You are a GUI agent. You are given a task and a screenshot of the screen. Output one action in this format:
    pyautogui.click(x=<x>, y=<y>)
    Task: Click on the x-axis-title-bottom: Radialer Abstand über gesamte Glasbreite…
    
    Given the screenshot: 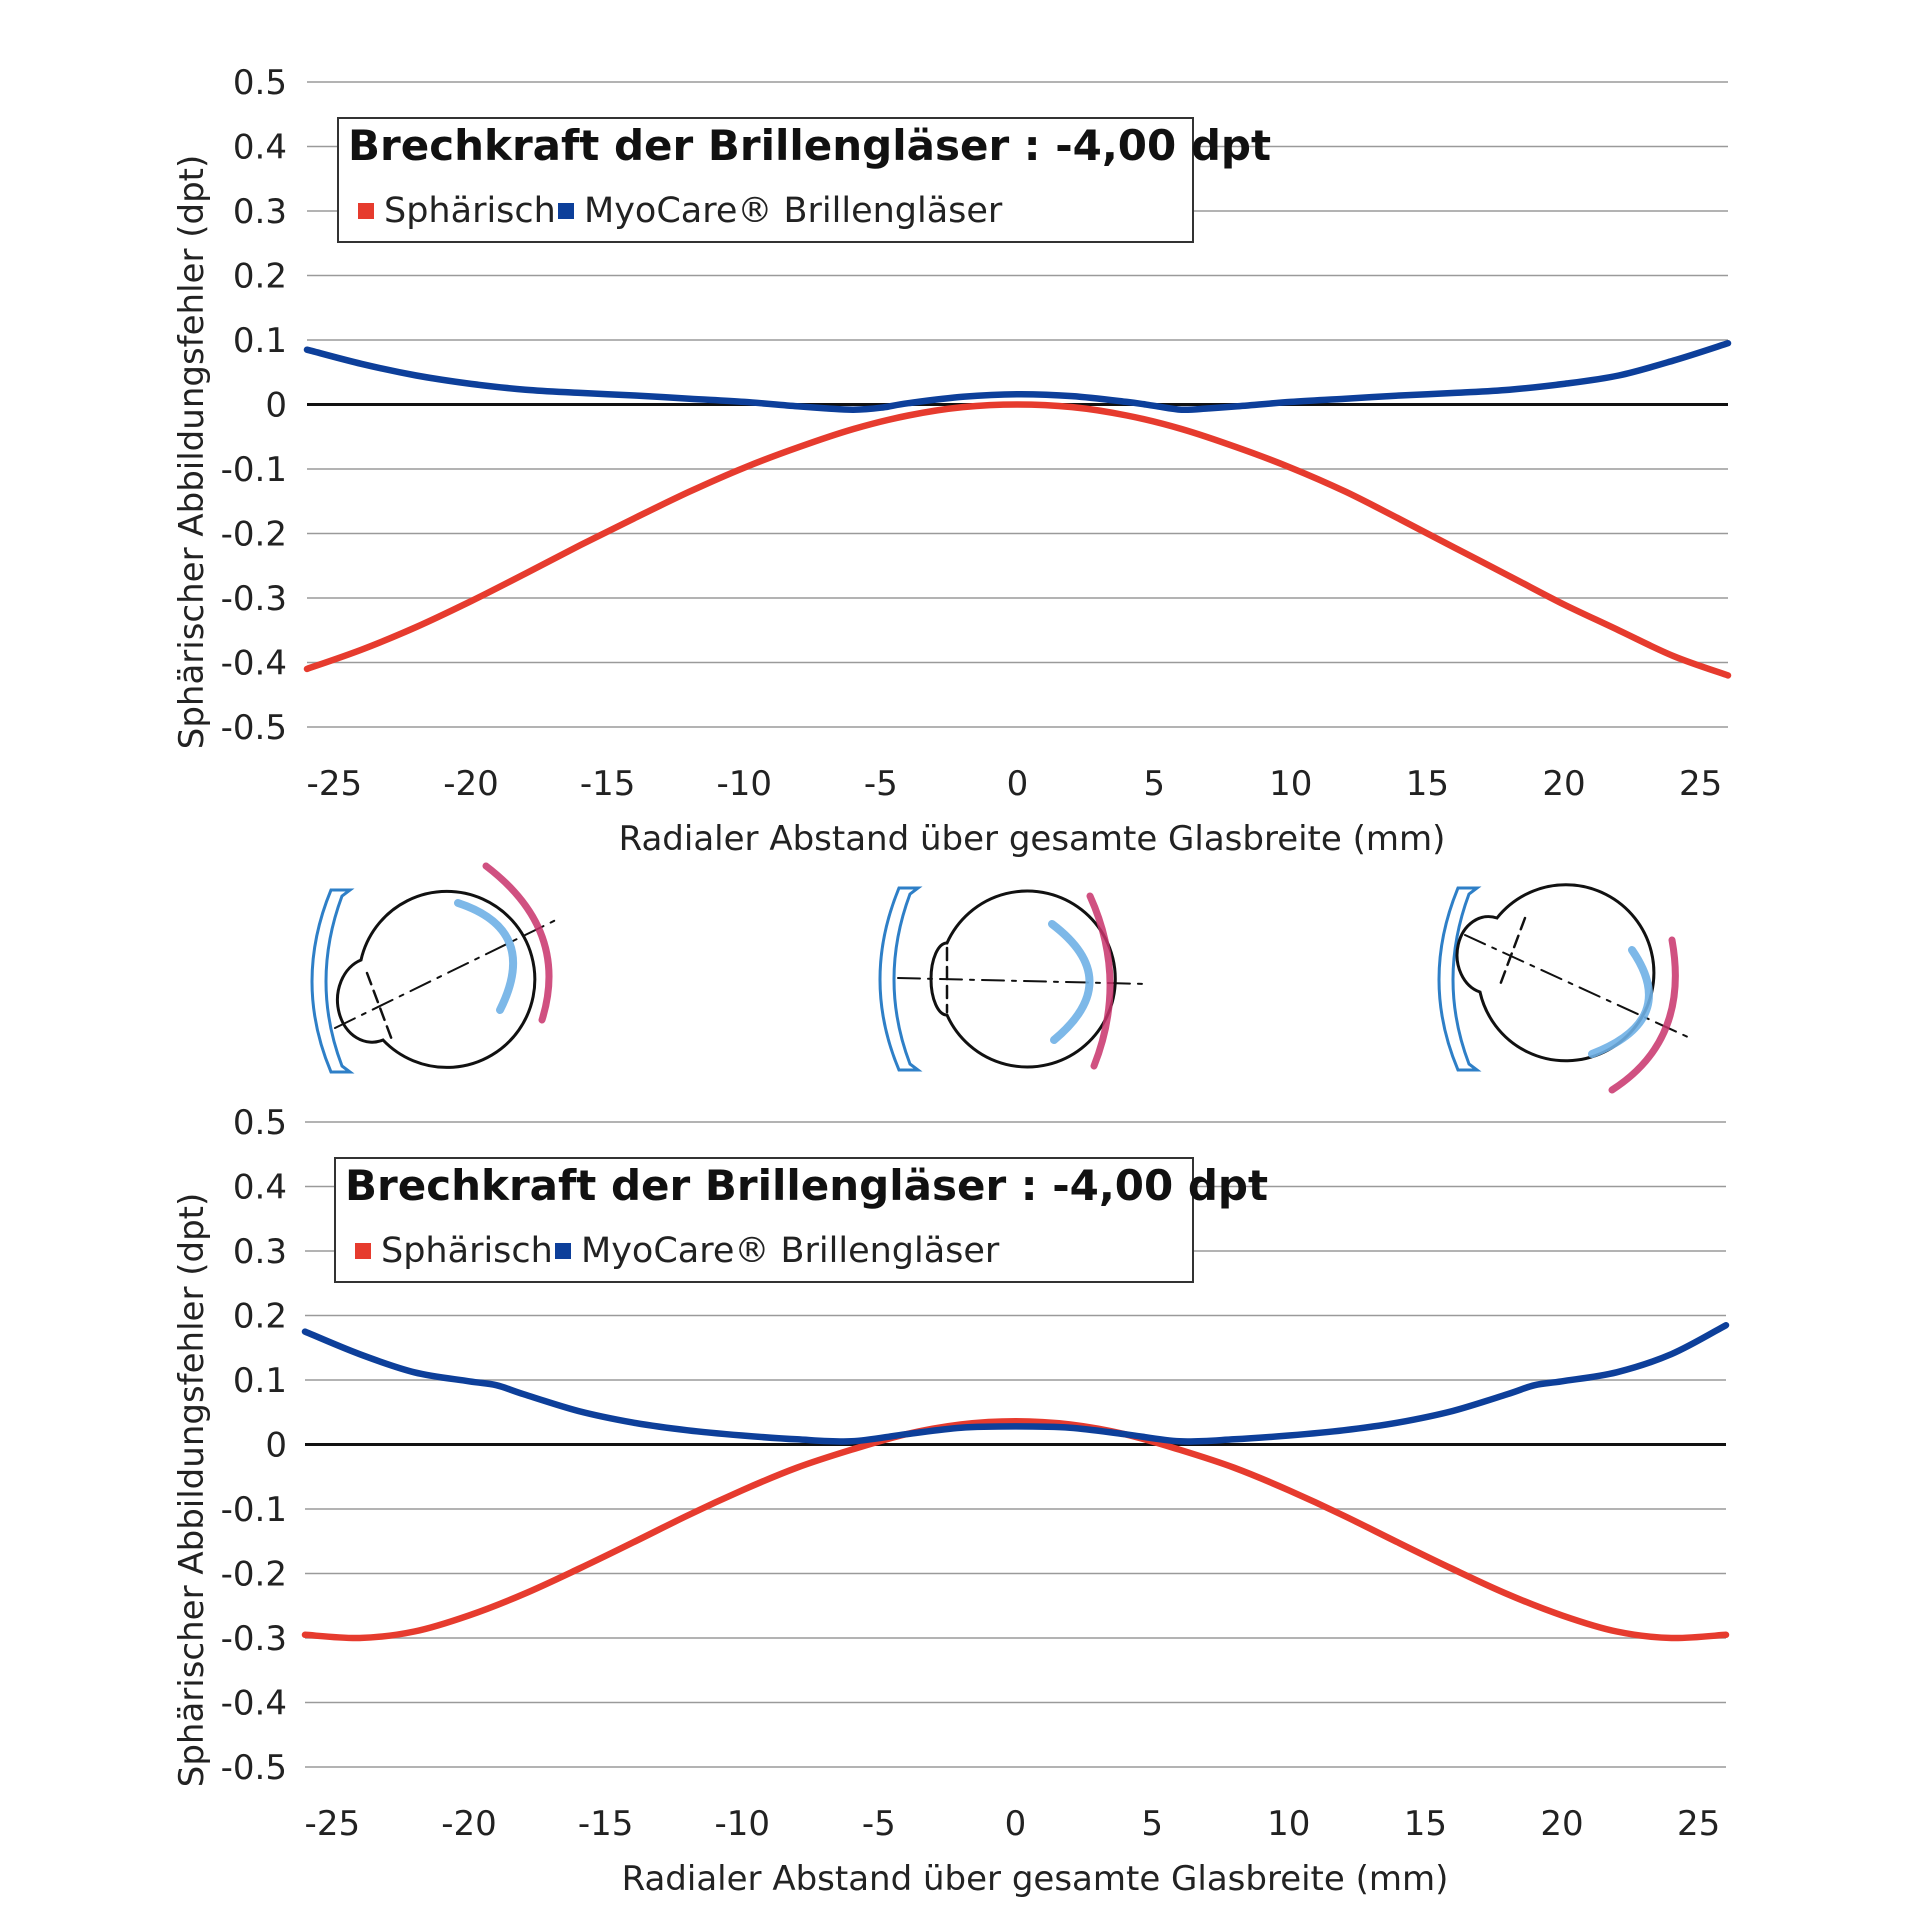 What is the action you would take?
    pyautogui.click(x=1035, y=1879)
    